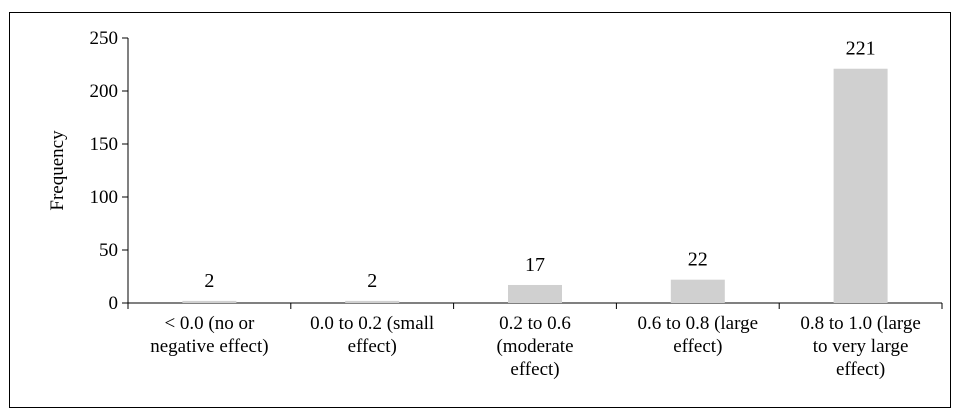 The image size is (956, 413). Describe the element at coordinates (698, 335) in the screenshot. I see `x-category-label: 0.6 to 0.8 (large effect)` at that location.